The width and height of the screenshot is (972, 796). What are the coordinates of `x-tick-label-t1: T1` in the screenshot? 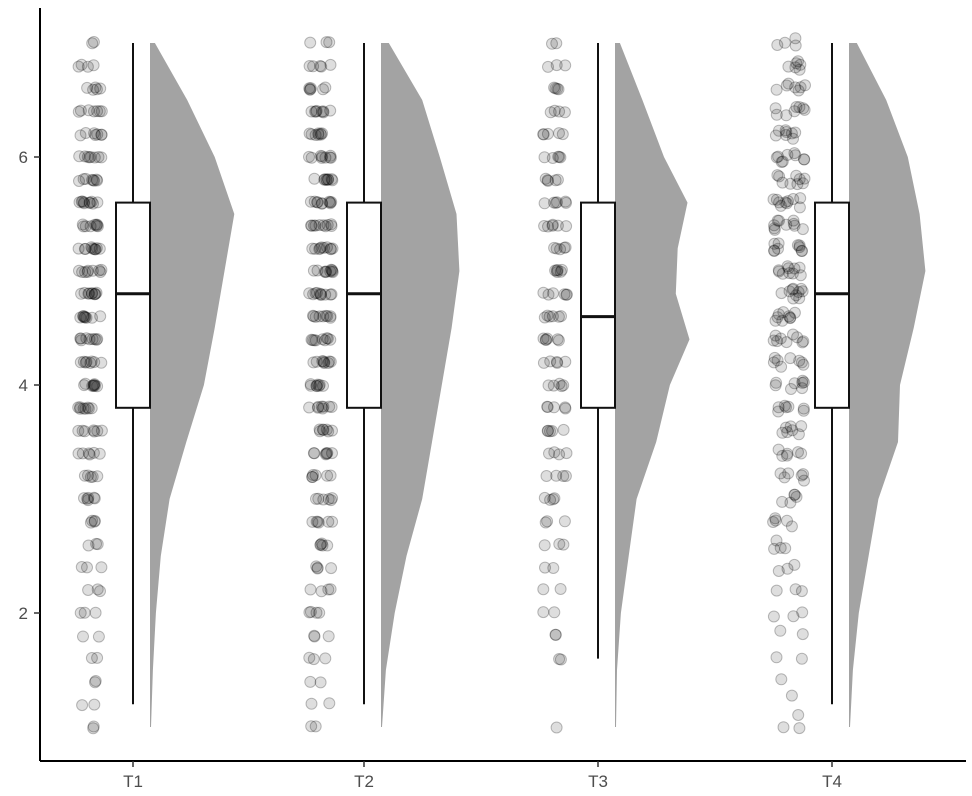 It's located at (133, 781).